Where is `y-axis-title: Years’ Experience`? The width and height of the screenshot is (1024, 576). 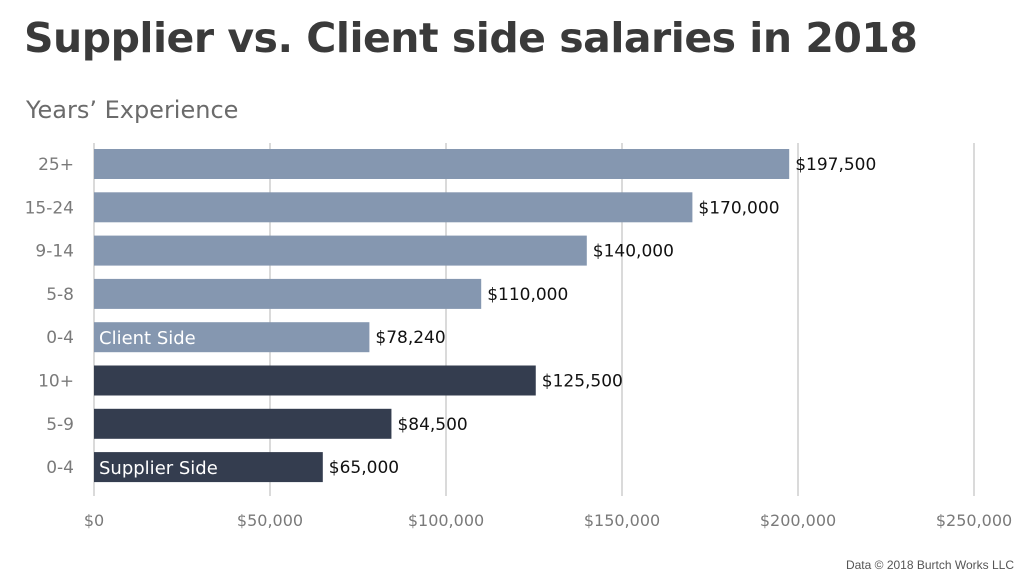 y-axis-title: Years’ Experience is located at coordinates (132, 110).